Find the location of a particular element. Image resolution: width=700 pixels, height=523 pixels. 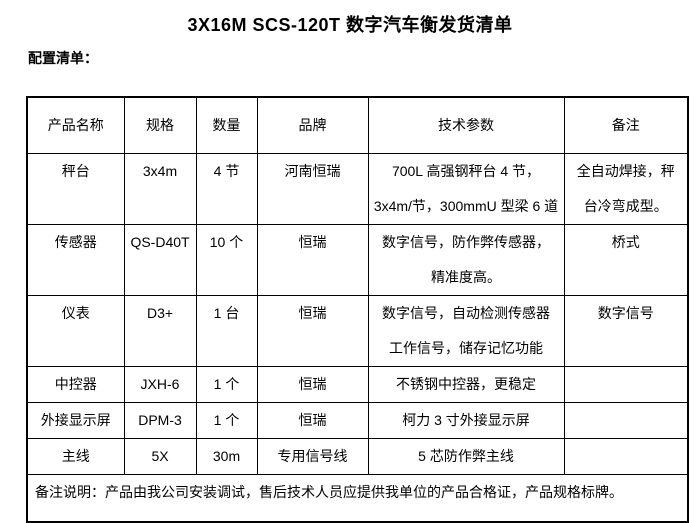

column-header-params: 技术参数 is located at coordinates (466, 125).